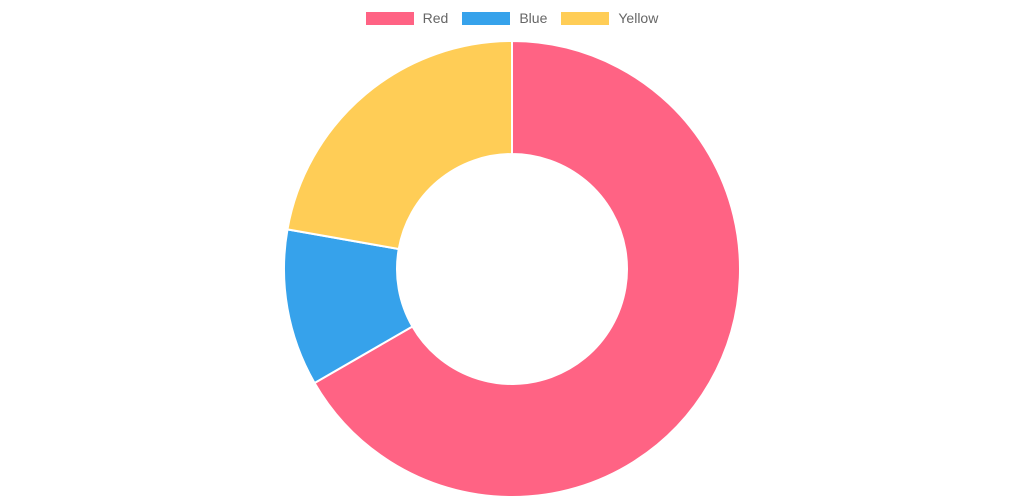 The image size is (1024, 500). I want to click on legend-swatch-blue, so click(486, 18).